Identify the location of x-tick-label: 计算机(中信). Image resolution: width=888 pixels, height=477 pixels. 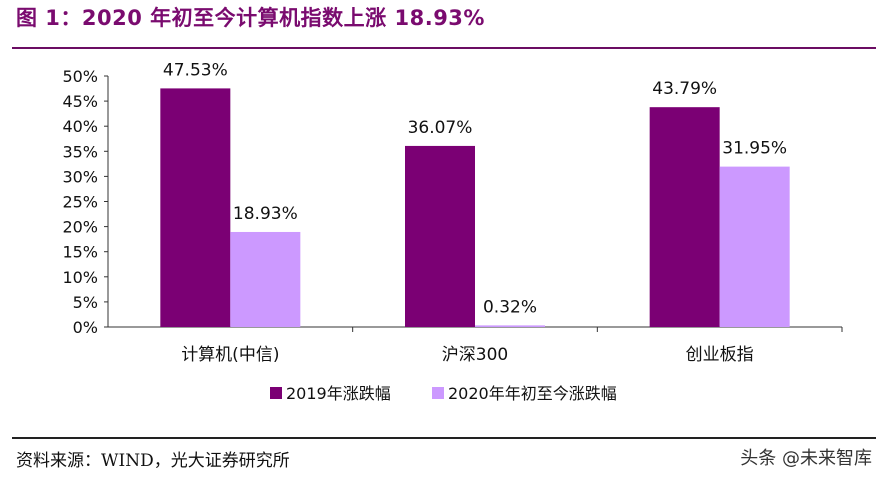
(230, 355).